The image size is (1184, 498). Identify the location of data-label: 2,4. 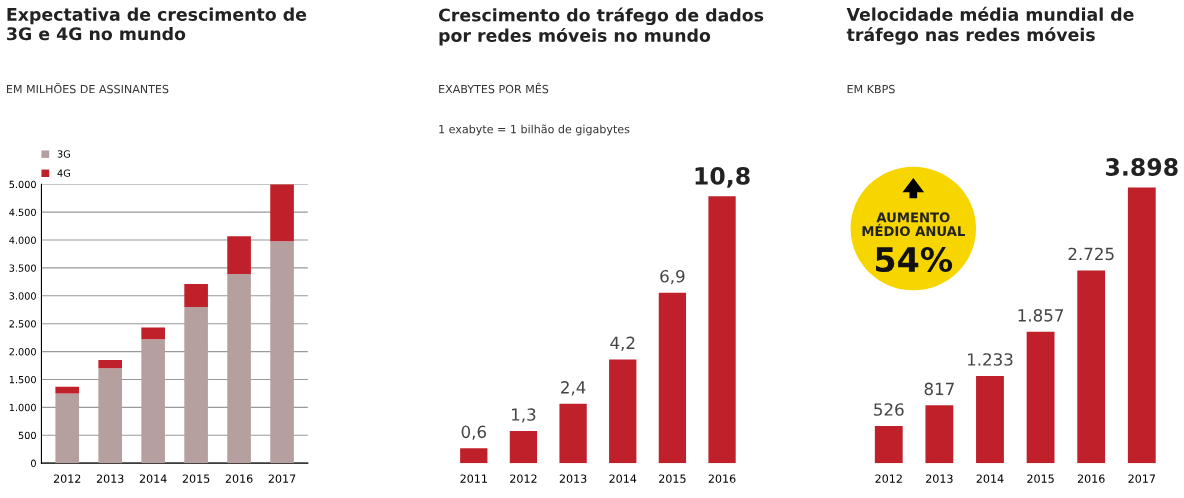
(573, 388).